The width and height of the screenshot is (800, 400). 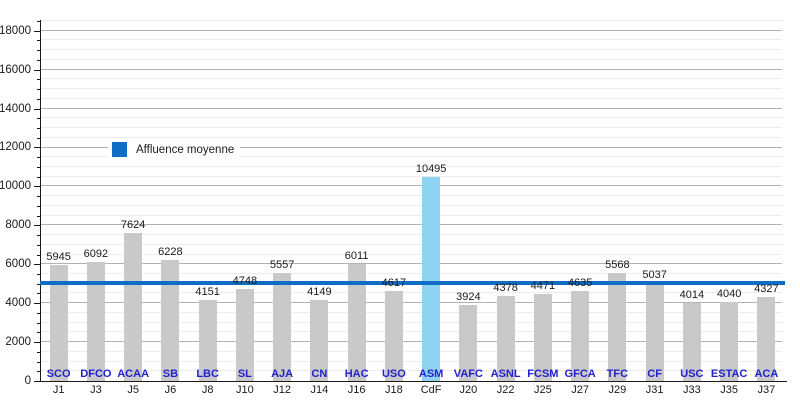 What do you see at coordinates (729, 201) in the screenshot?
I see `bar-column: 4040 ESTAC` at bounding box center [729, 201].